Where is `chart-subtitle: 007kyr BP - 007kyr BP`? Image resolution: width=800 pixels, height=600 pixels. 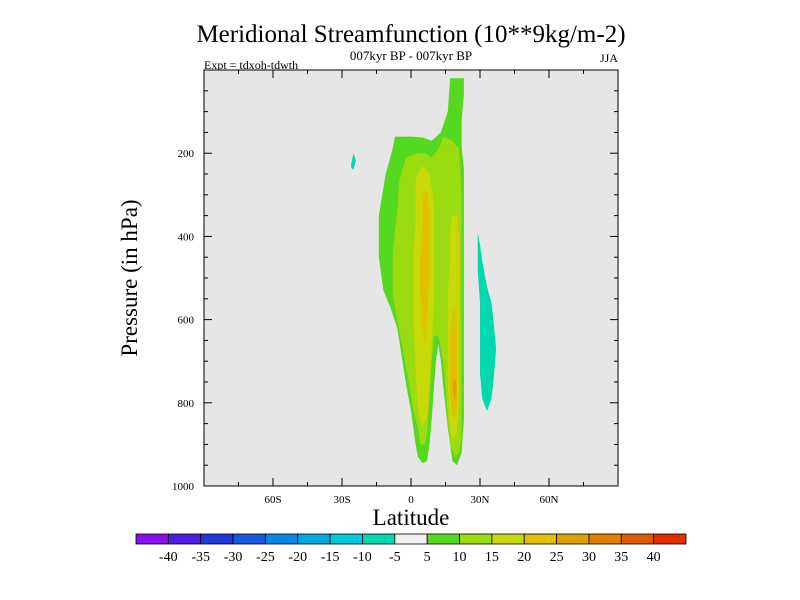 chart-subtitle: 007kyr BP - 007kyr BP is located at coordinates (411, 55).